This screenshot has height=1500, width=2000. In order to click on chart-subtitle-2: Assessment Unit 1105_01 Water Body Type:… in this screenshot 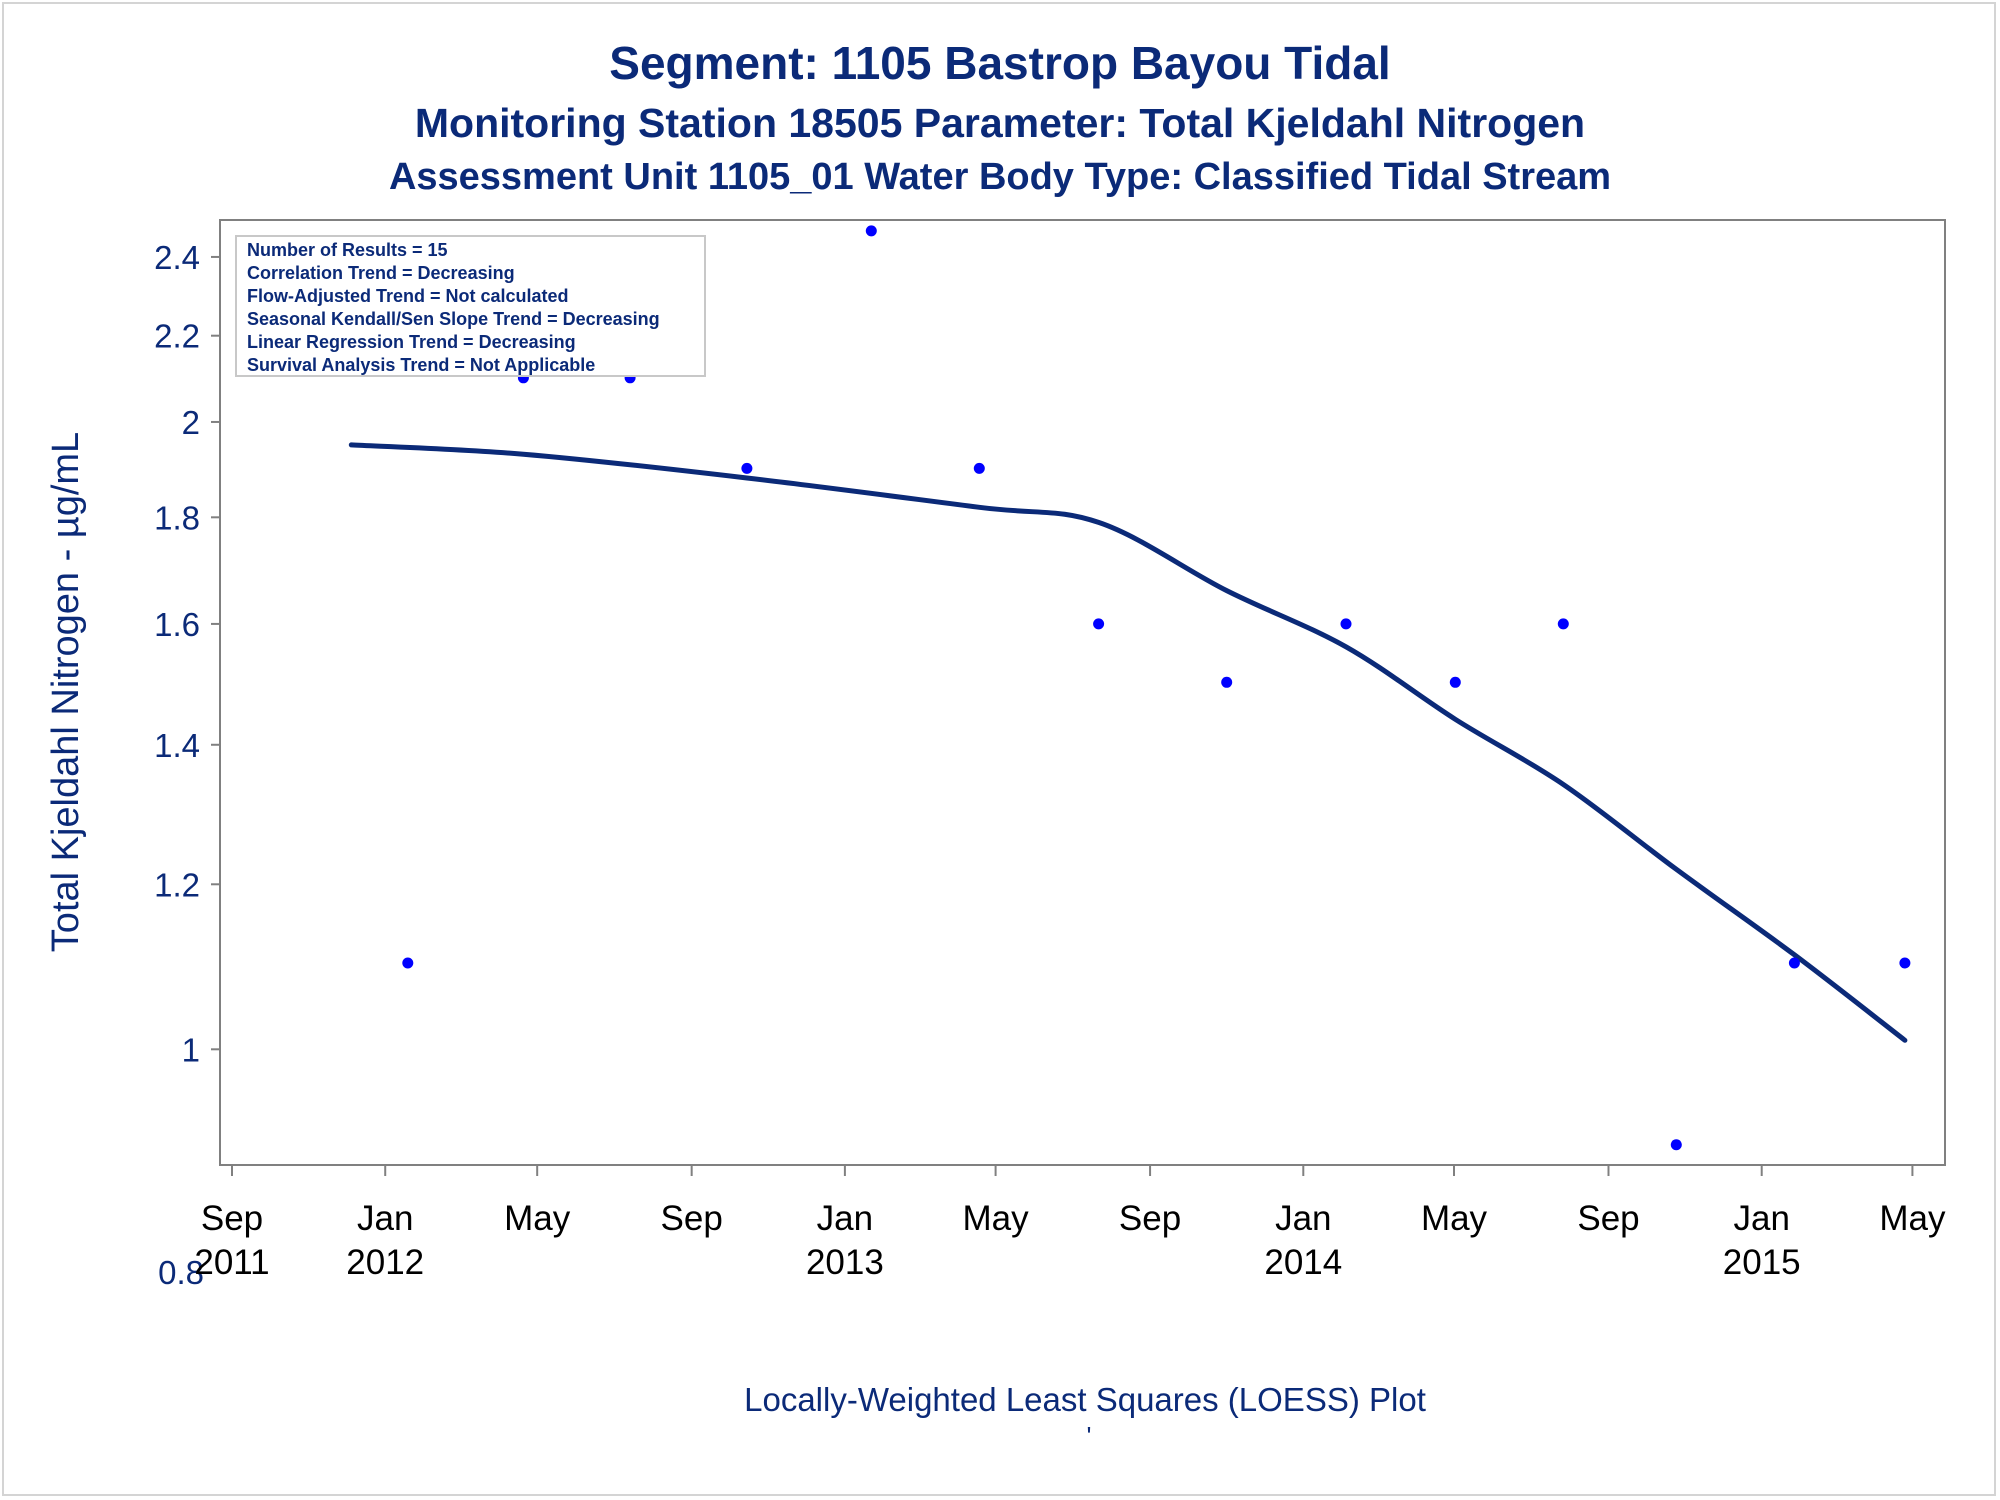, I will do `click(1000, 177)`.